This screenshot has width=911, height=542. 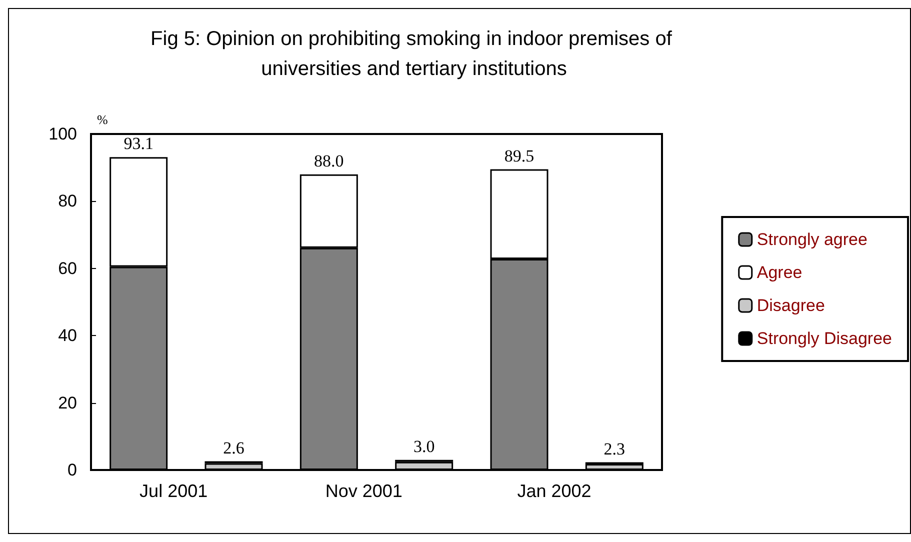 What do you see at coordinates (414, 54) in the screenshot?
I see `chart-title: Fig 5: Opinion on prohibiting smoking in indoor premises of universities and tertiary institutions` at bounding box center [414, 54].